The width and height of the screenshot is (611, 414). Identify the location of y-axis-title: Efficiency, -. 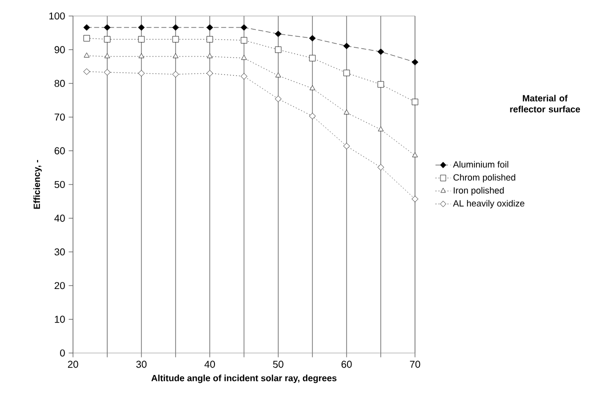
(37, 184).